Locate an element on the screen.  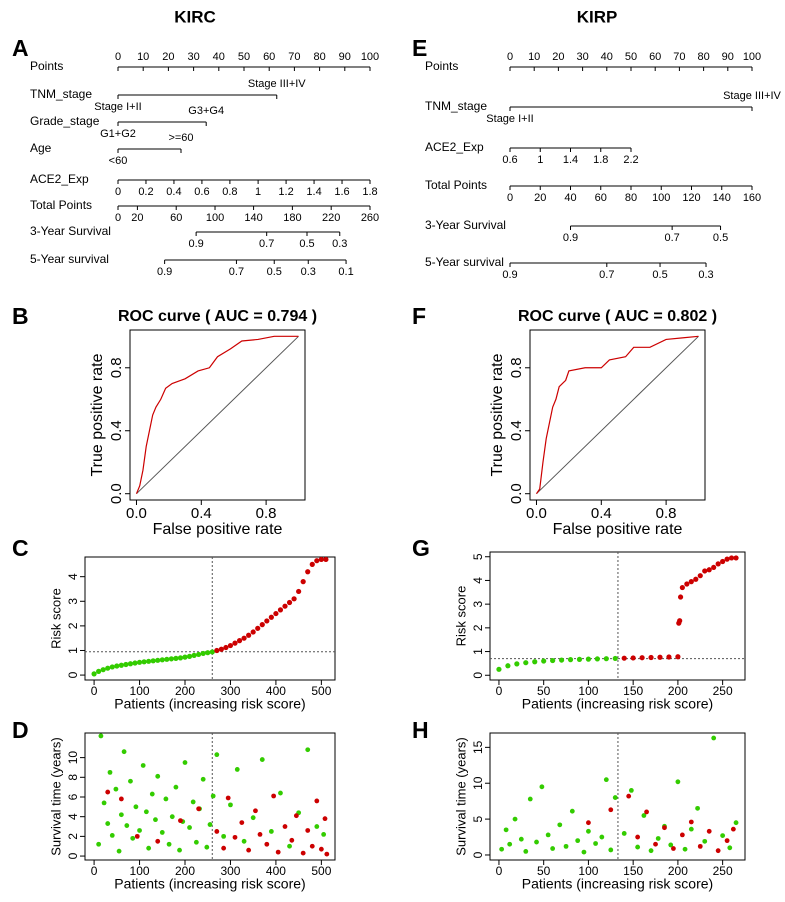
x-tick-label: 200 is located at coordinates (185, 871).